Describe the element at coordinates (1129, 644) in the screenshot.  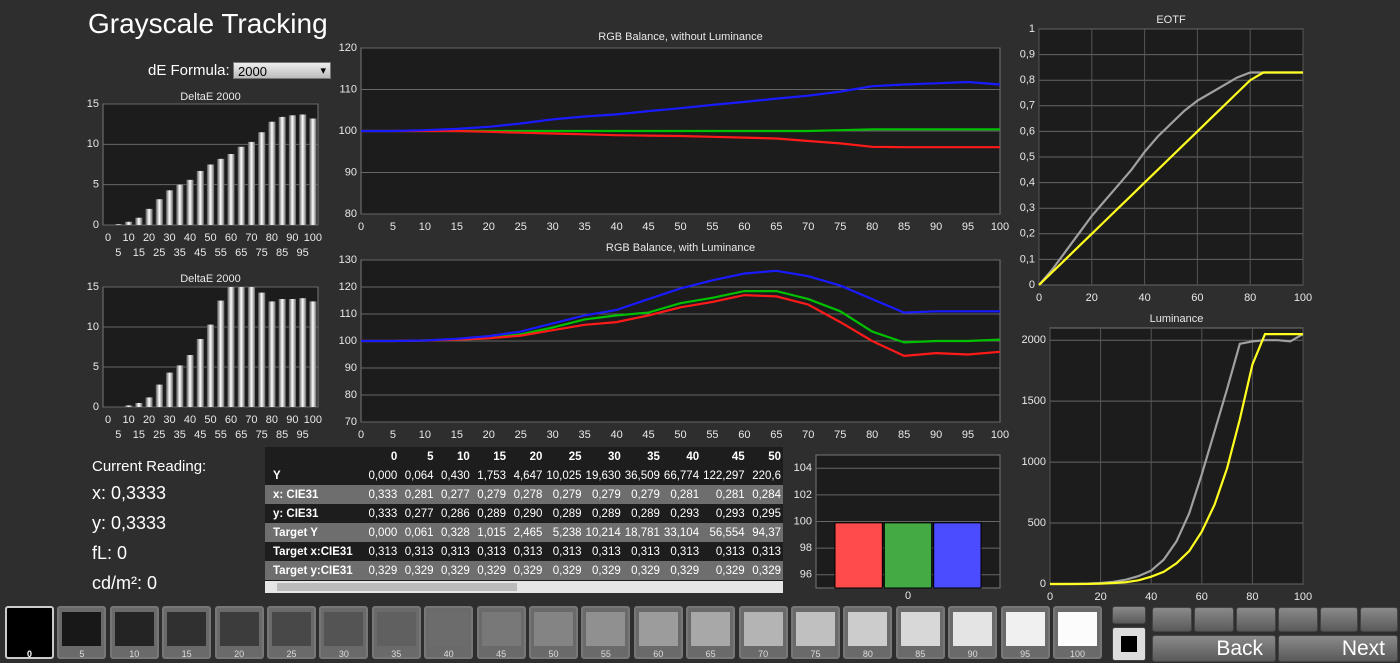
I see `stop-button` at that location.